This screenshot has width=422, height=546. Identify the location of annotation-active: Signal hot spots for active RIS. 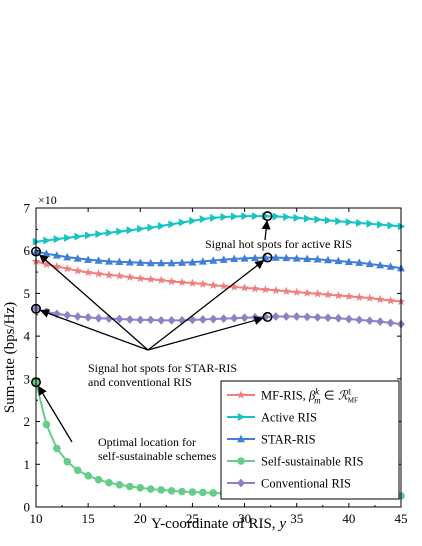
(278, 244).